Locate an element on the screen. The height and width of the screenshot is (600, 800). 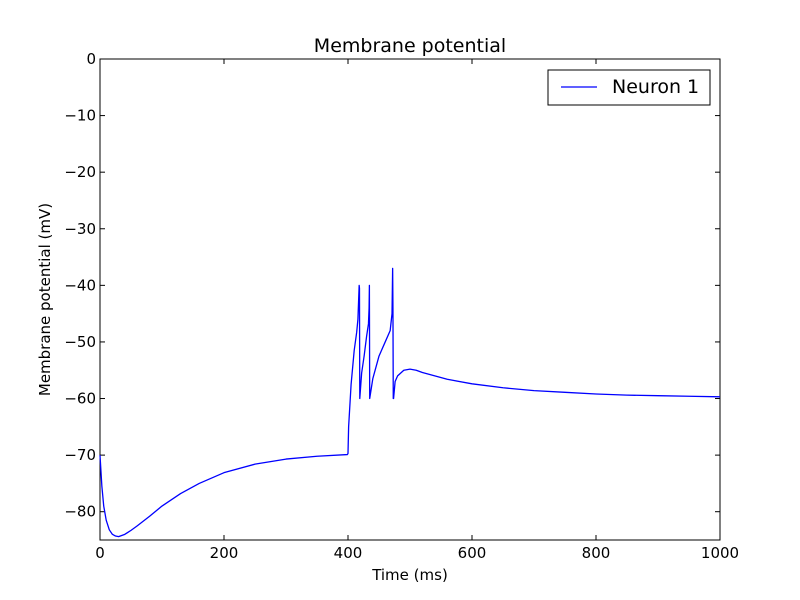
y-tick-label: −10 is located at coordinates (80, 116).